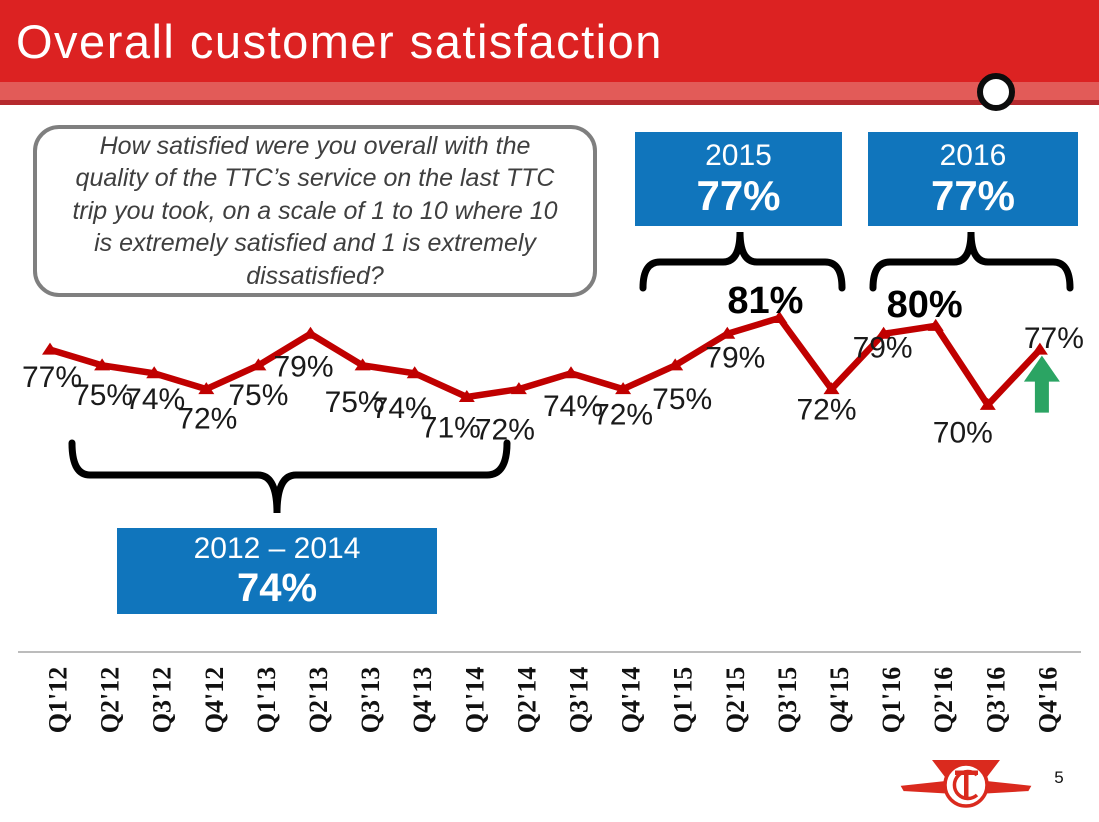 The width and height of the screenshot is (1099, 822). Describe the element at coordinates (973, 155) in the screenshot. I see `summary-box-2016-label: 2016` at that location.